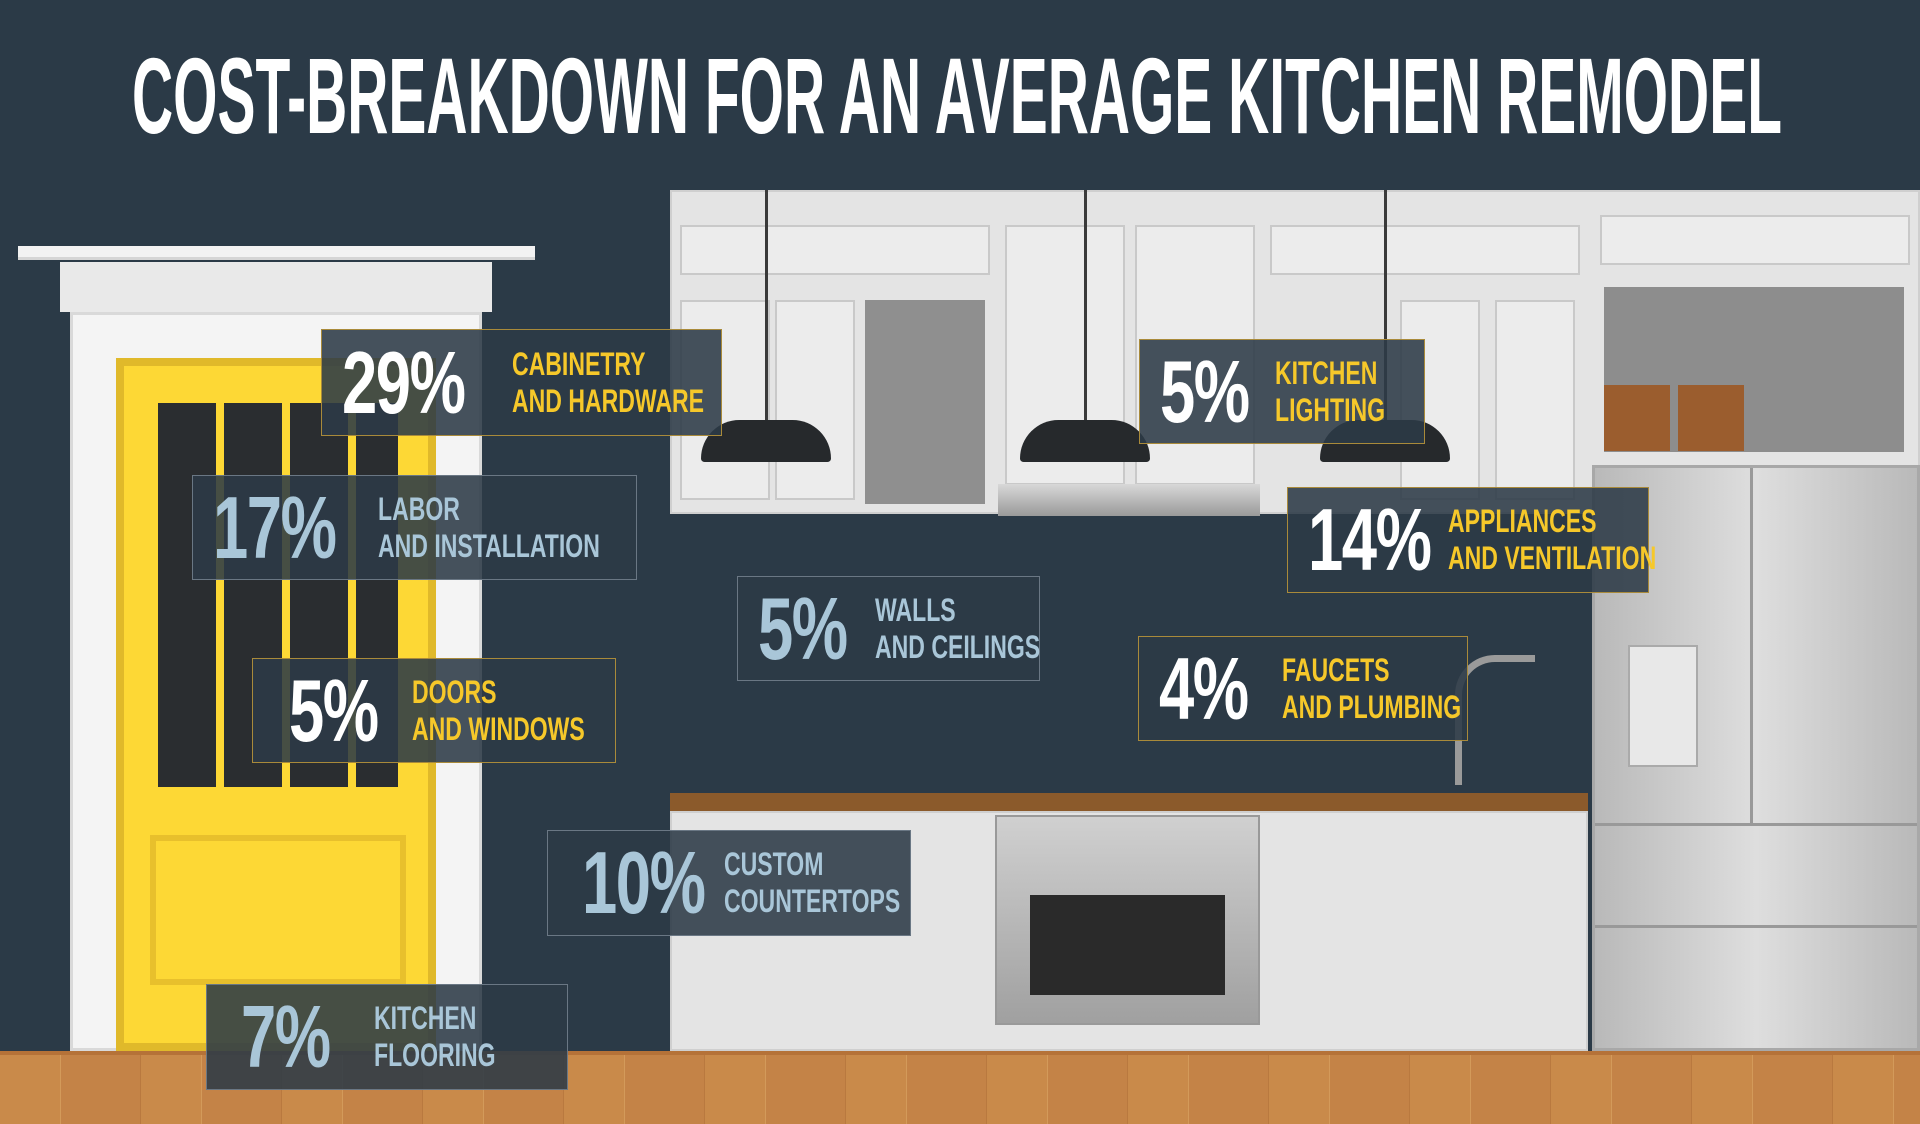 This screenshot has width=1920, height=1124. What do you see at coordinates (958, 628) in the screenshot?
I see `cost-item-label: WALLS AND CEILINGS` at bounding box center [958, 628].